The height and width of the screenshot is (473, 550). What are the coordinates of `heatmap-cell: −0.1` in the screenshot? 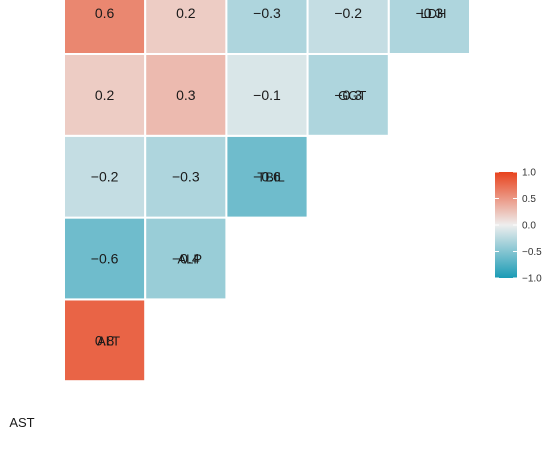 It's located at (267, 95).